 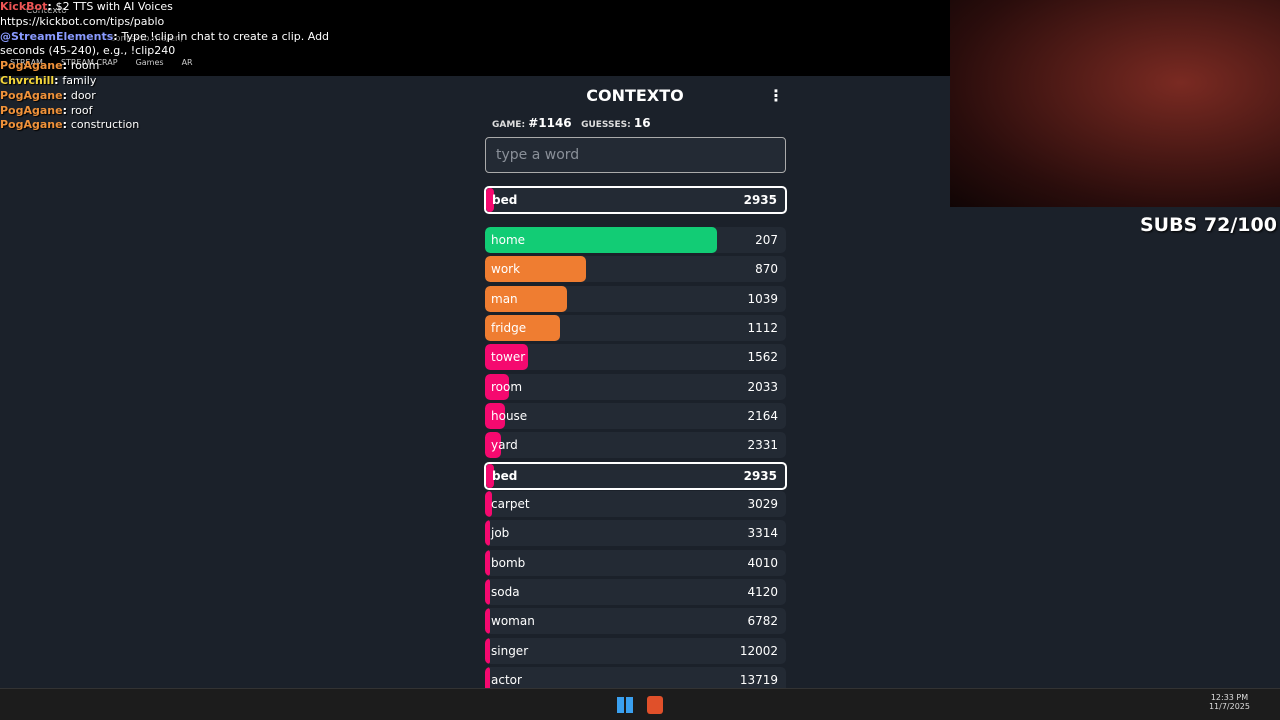 I want to click on guess-row: singer 12002, so click(x=635, y=650).